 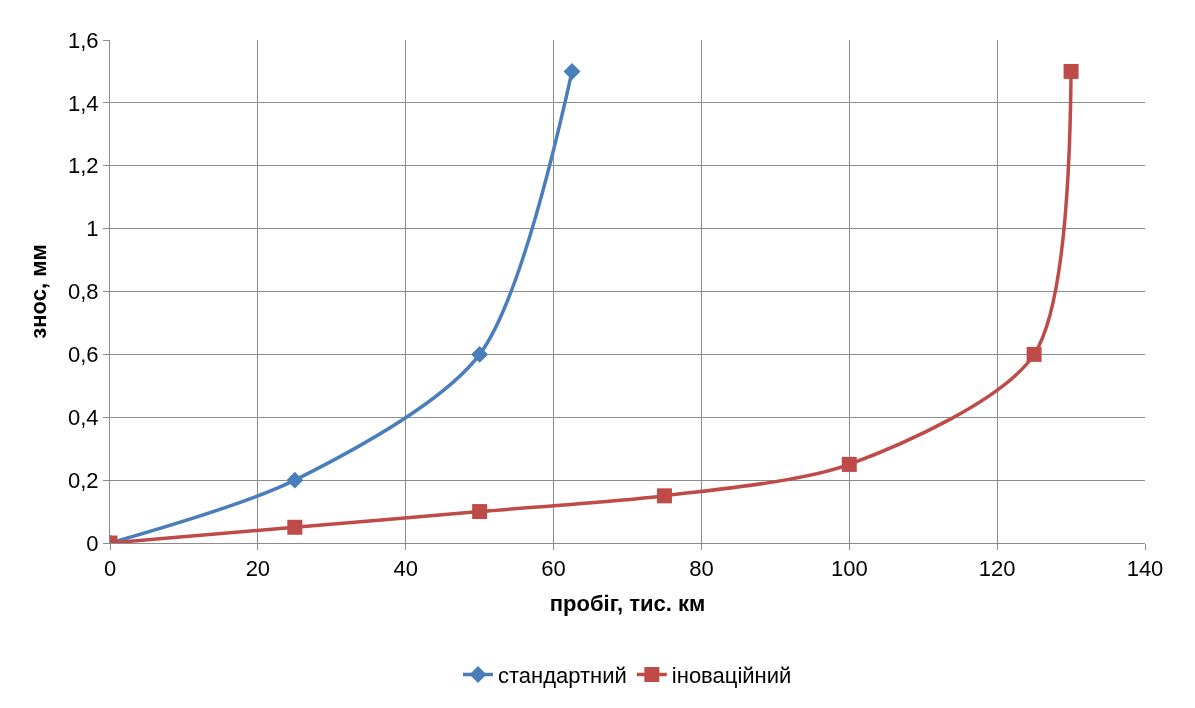 I want to click on legend-label: стандартний, so click(x=562, y=676).